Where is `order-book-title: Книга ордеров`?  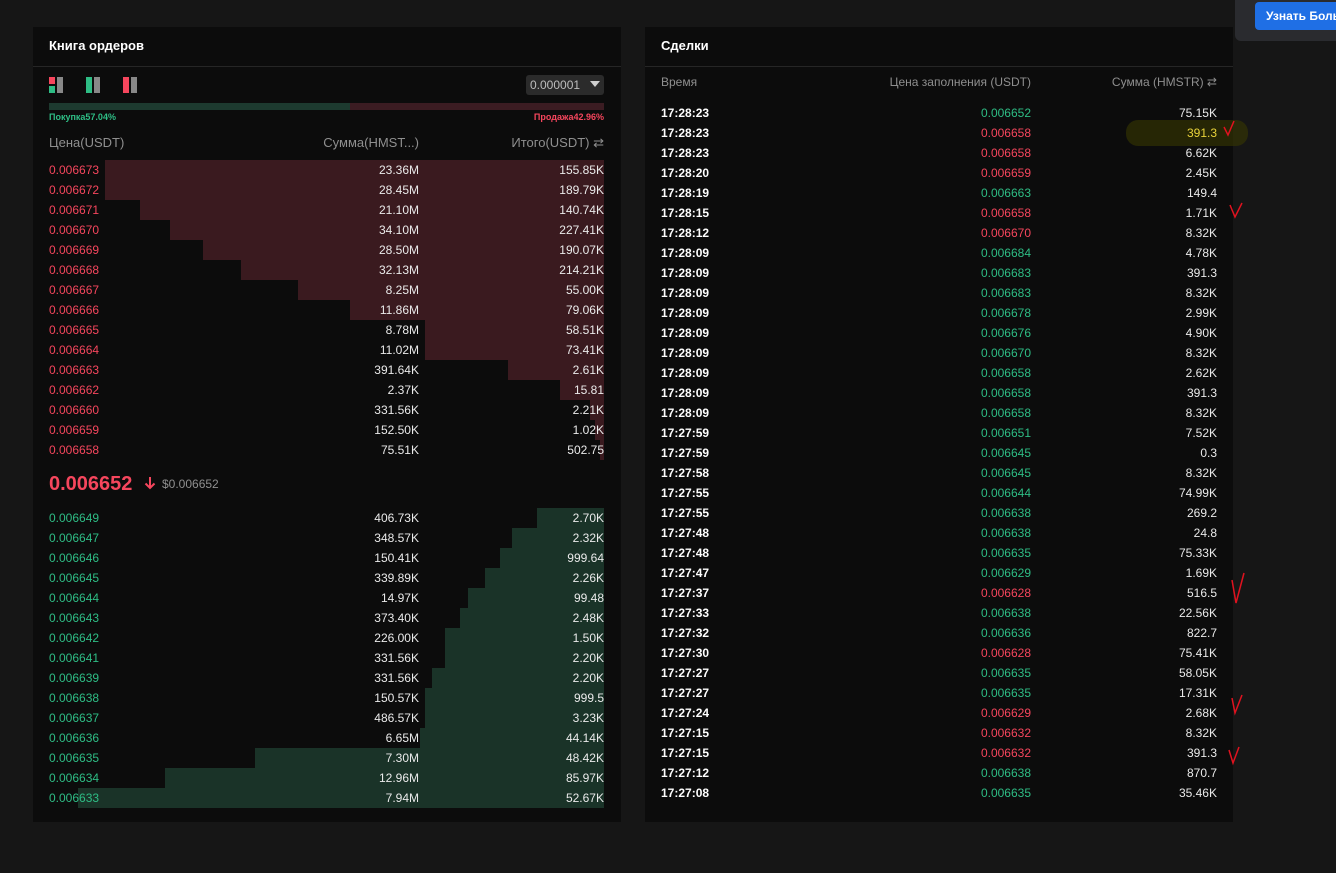 order-book-title: Книга ордеров is located at coordinates (96, 45).